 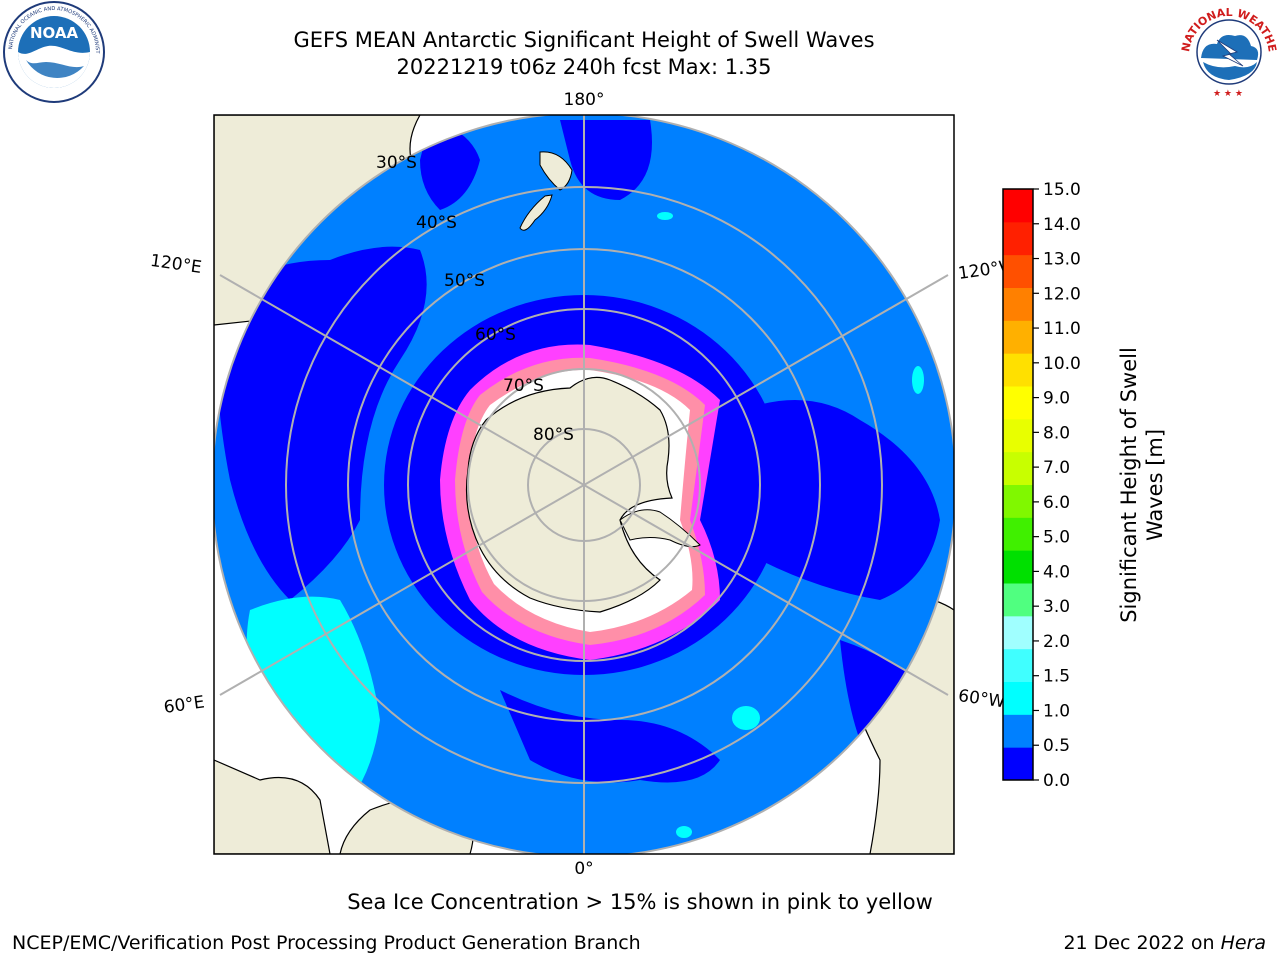 I want to click on colorbar-frame, so click(x=1018, y=484).